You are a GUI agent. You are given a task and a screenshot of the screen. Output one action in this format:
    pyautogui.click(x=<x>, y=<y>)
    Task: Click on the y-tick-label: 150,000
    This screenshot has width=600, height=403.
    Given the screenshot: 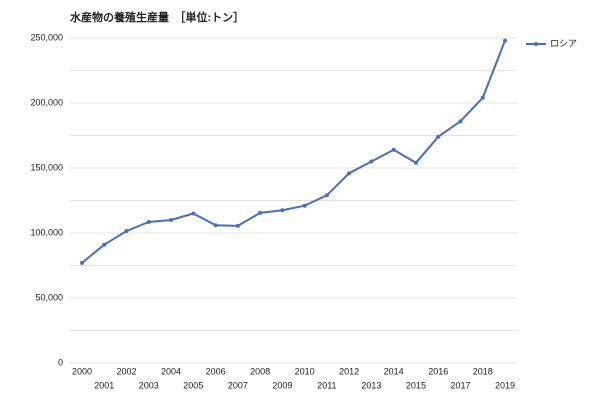 What is the action you would take?
    pyautogui.click(x=46, y=167)
    